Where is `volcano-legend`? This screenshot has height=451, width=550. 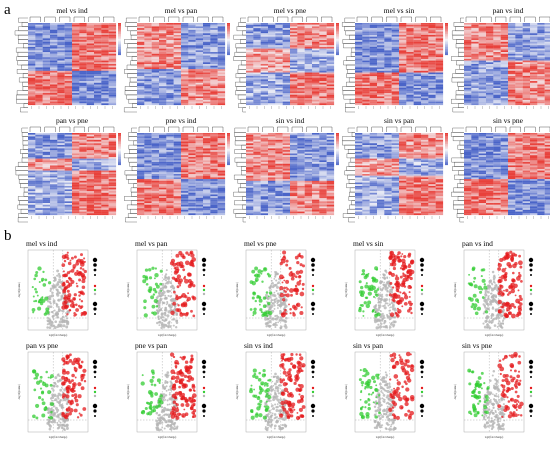
volcano-legend is located at coordinates (95, 388).